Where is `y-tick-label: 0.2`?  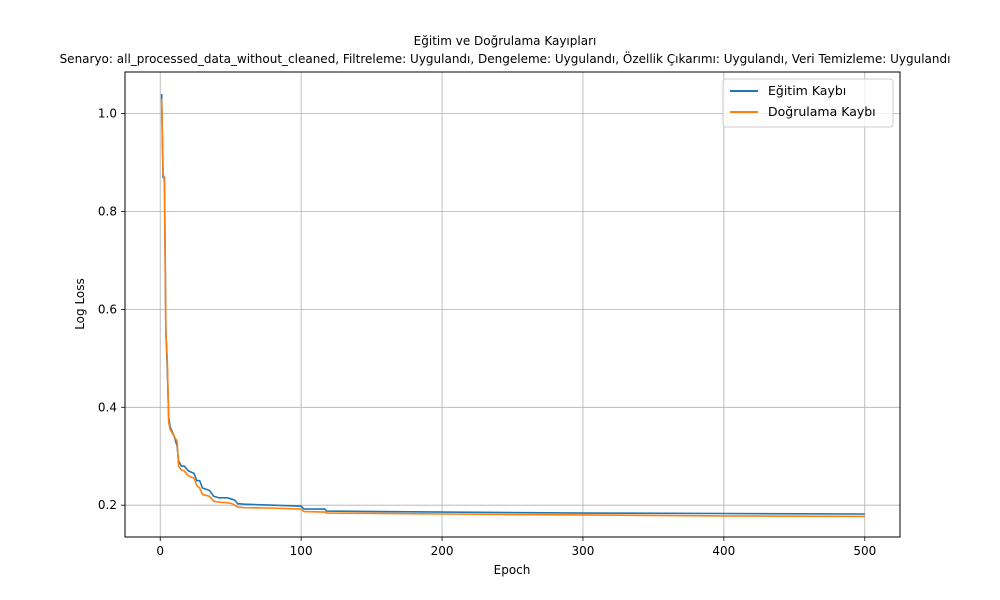
y-tick-label: 0.2 is located at coordinates (107, 505).